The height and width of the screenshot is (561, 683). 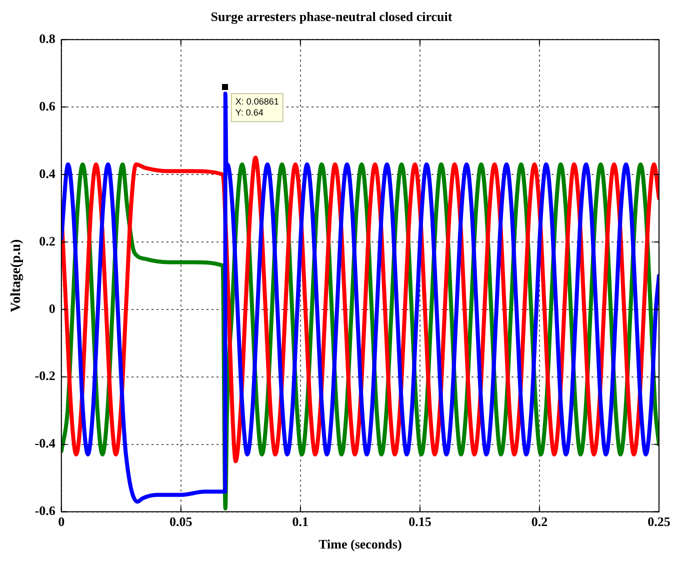 What do you see at coordinates (45, 376) in the screenshot?
I see `y-tick-label: -0.2` at bounding box center [45, 376].